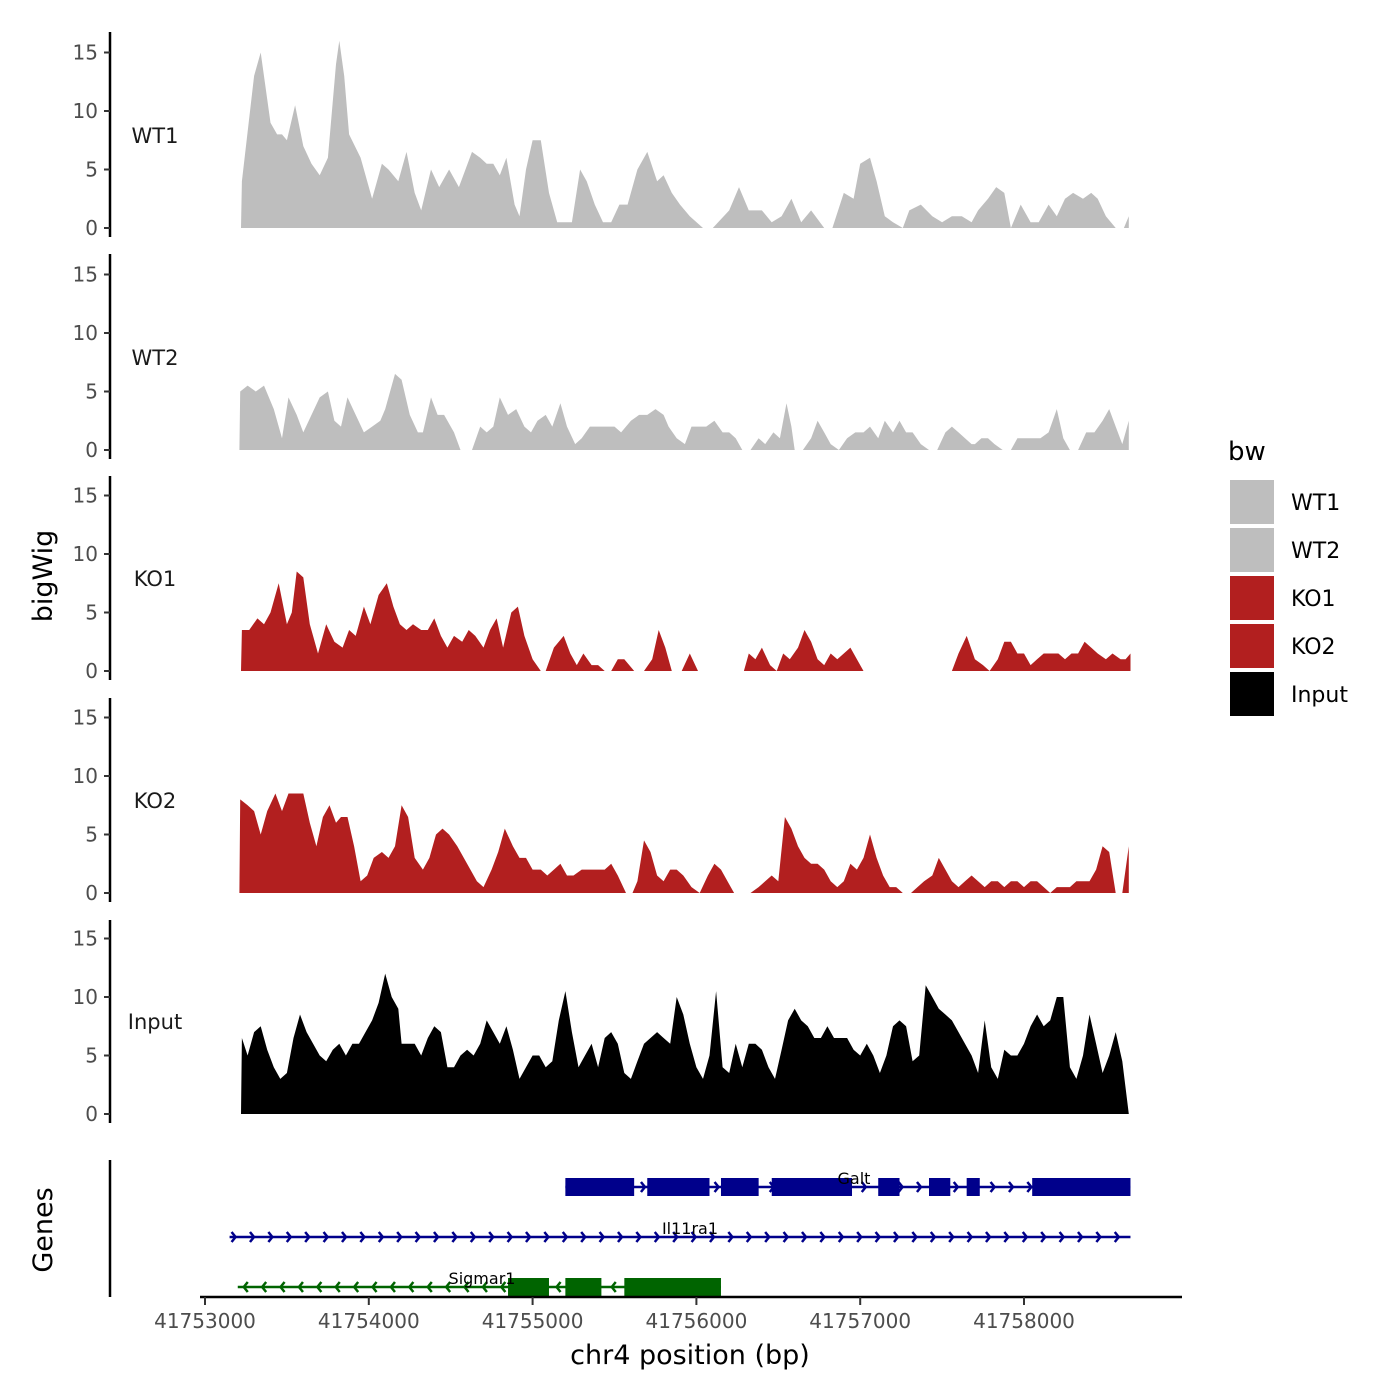  I want to click on gene-label: Sigmar1, so click(482, 1278).